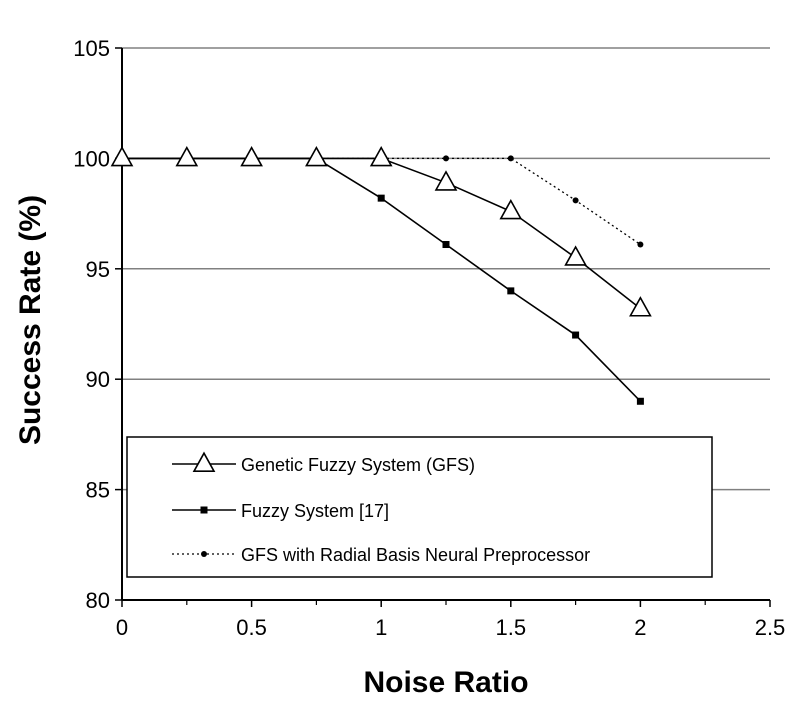 The image size is (788, 709). I want to click on y-tick-label: 95, so click(98, 269).